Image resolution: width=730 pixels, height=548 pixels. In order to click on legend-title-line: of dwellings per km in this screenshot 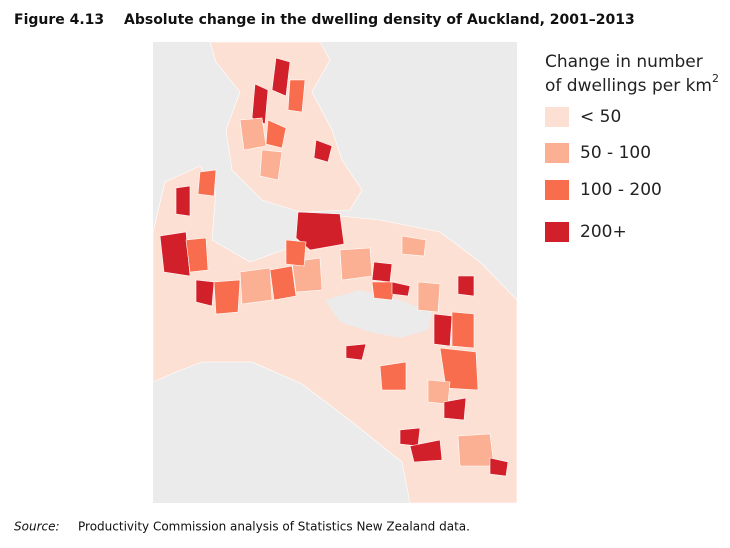, I will do `click(628, 86)`.